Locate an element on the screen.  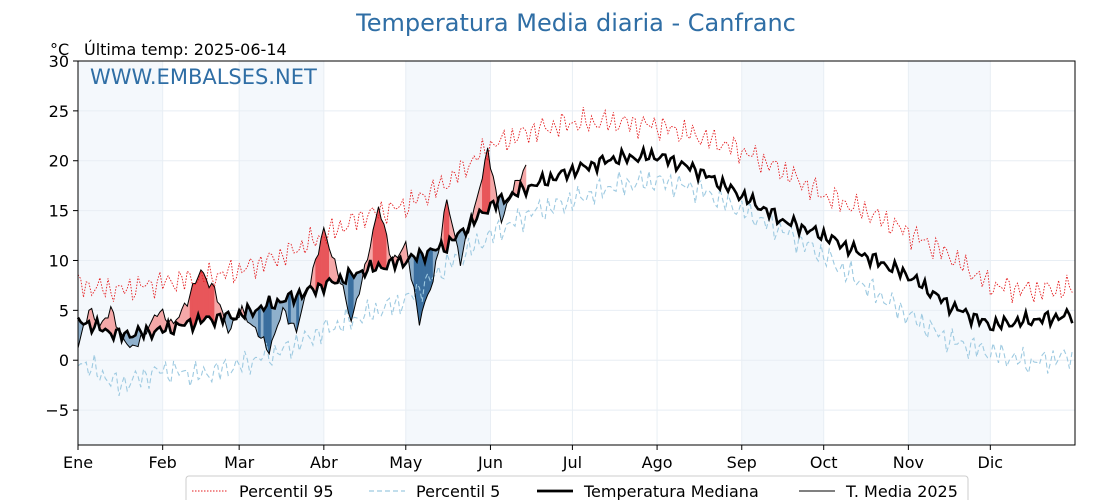
legend-box is located at coordinates (577, 487).